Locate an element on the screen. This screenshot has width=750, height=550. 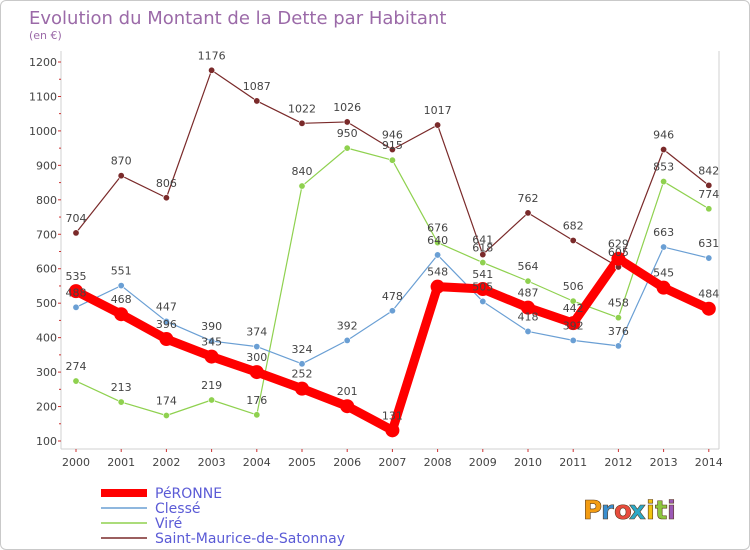
x-tick-label: 2010 is located at coordinates (528, 462).